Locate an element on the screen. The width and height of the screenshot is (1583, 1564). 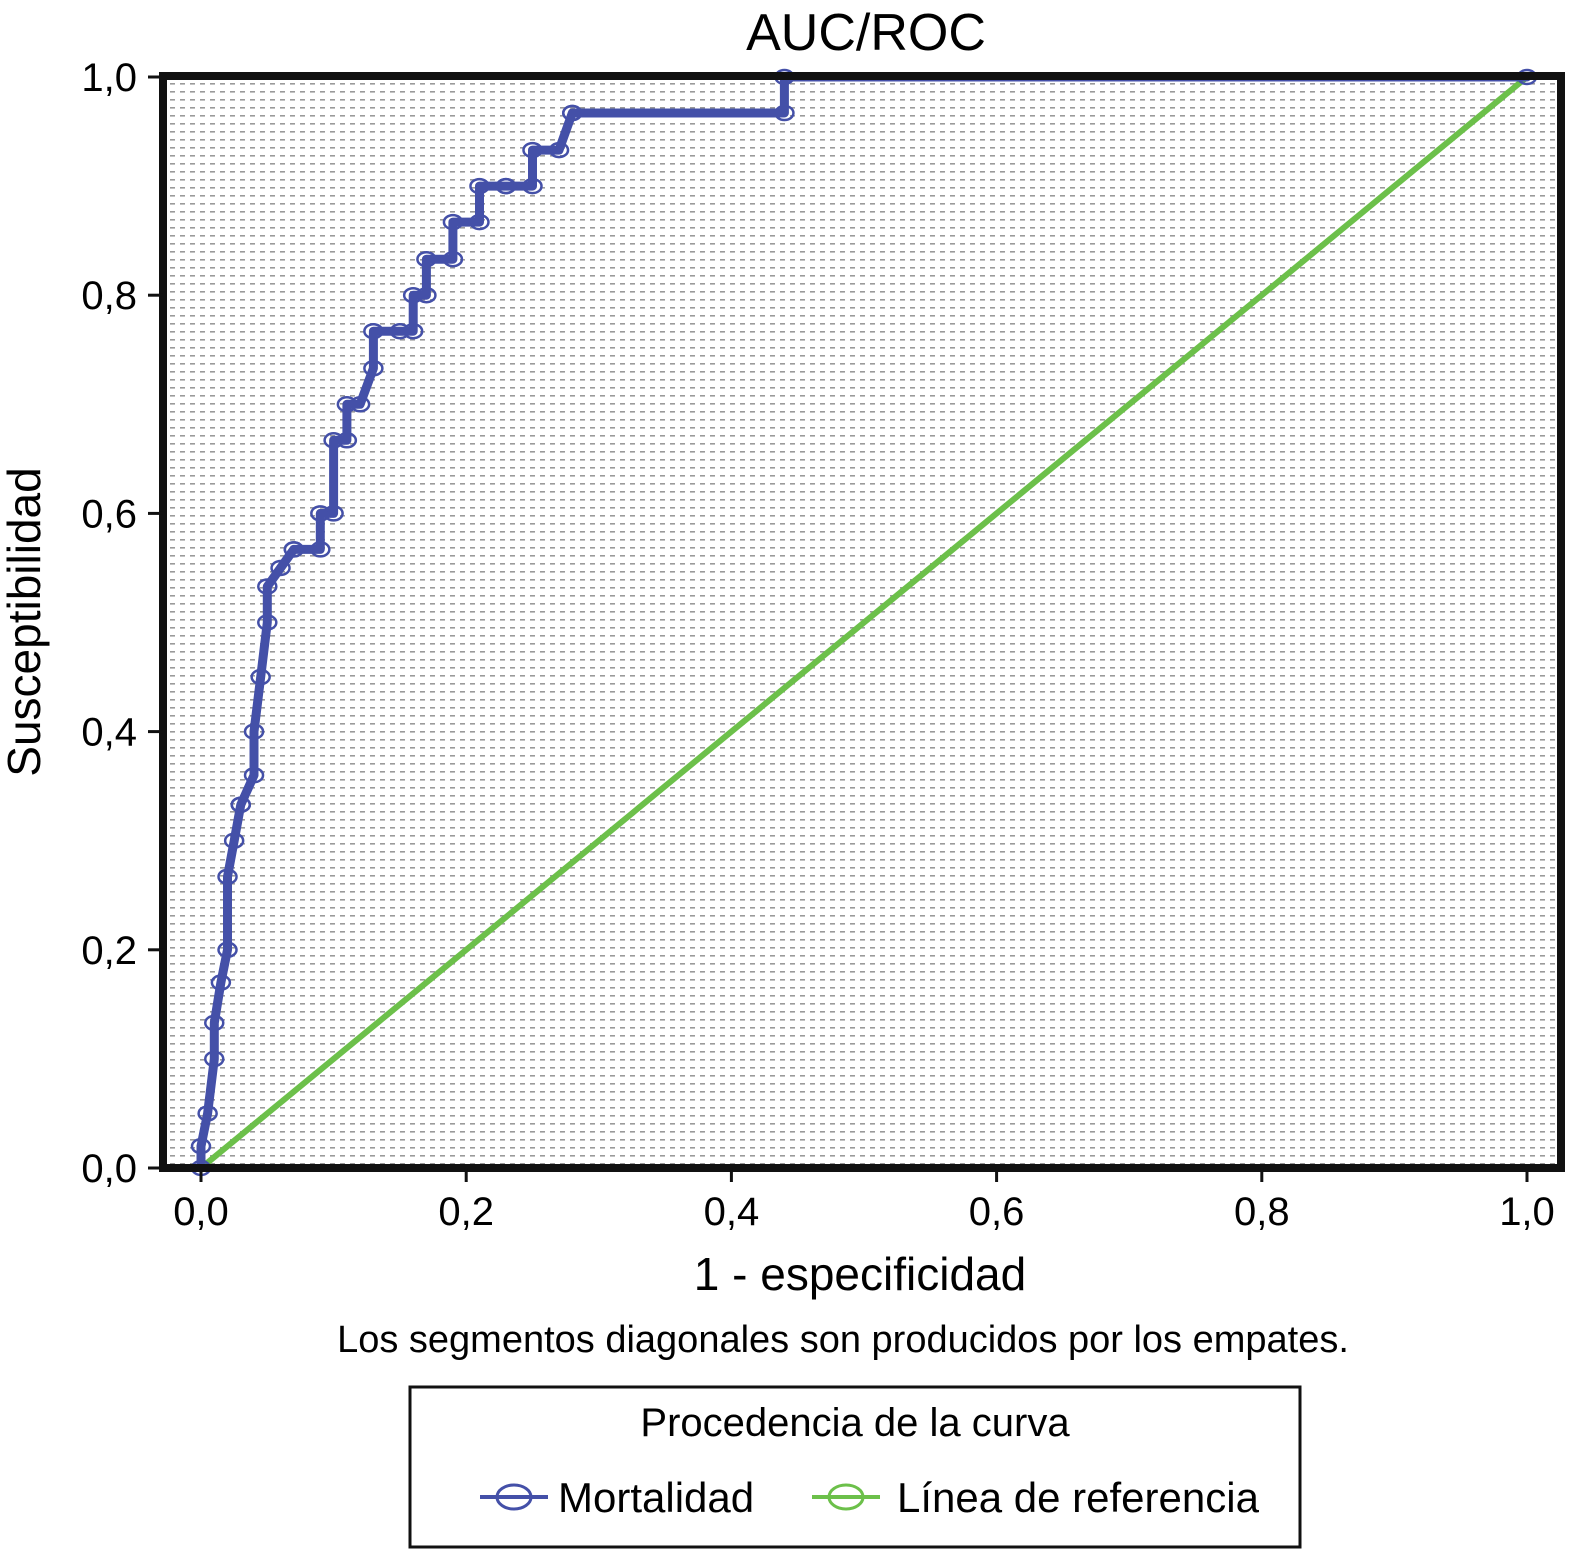
legend-box is located at coordinates (855, 1467).